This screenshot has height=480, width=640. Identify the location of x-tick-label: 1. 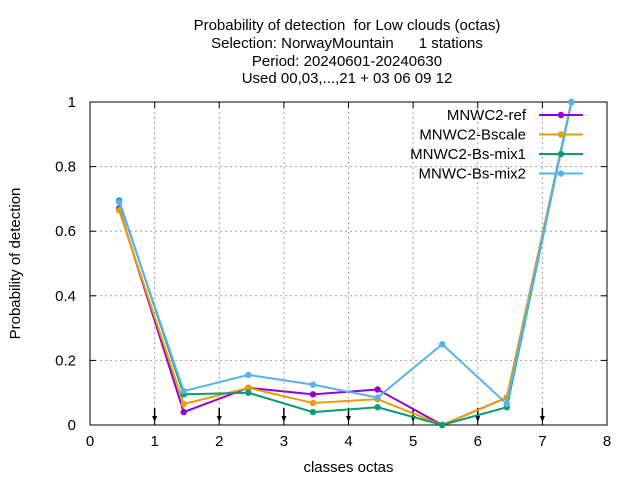
(154, 441).